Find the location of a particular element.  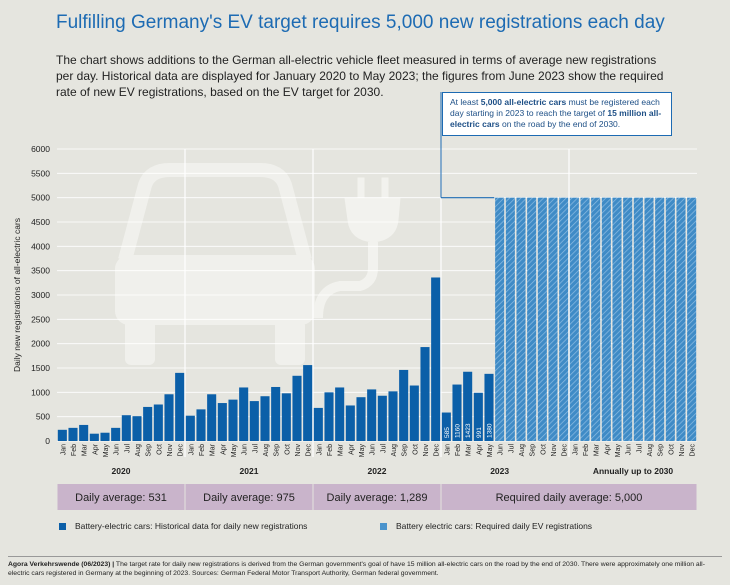

callout-text-1: At least is located at coordinates (465, 102).